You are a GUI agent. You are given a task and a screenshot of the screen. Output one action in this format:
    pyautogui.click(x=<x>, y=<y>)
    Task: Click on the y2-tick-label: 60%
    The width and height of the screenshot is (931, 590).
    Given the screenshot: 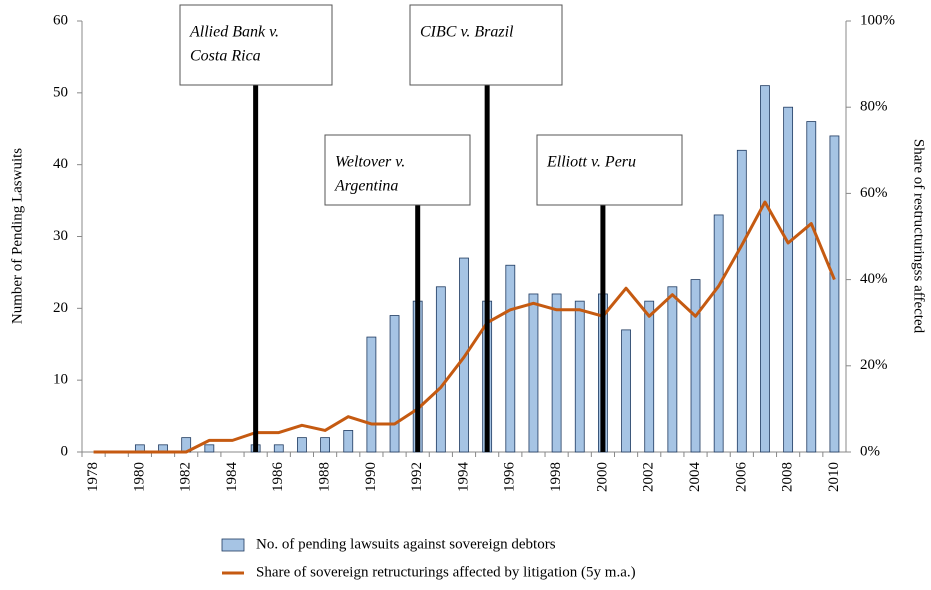 What is the action you would take?
    pyautogui.click(x=874, y=193)
    